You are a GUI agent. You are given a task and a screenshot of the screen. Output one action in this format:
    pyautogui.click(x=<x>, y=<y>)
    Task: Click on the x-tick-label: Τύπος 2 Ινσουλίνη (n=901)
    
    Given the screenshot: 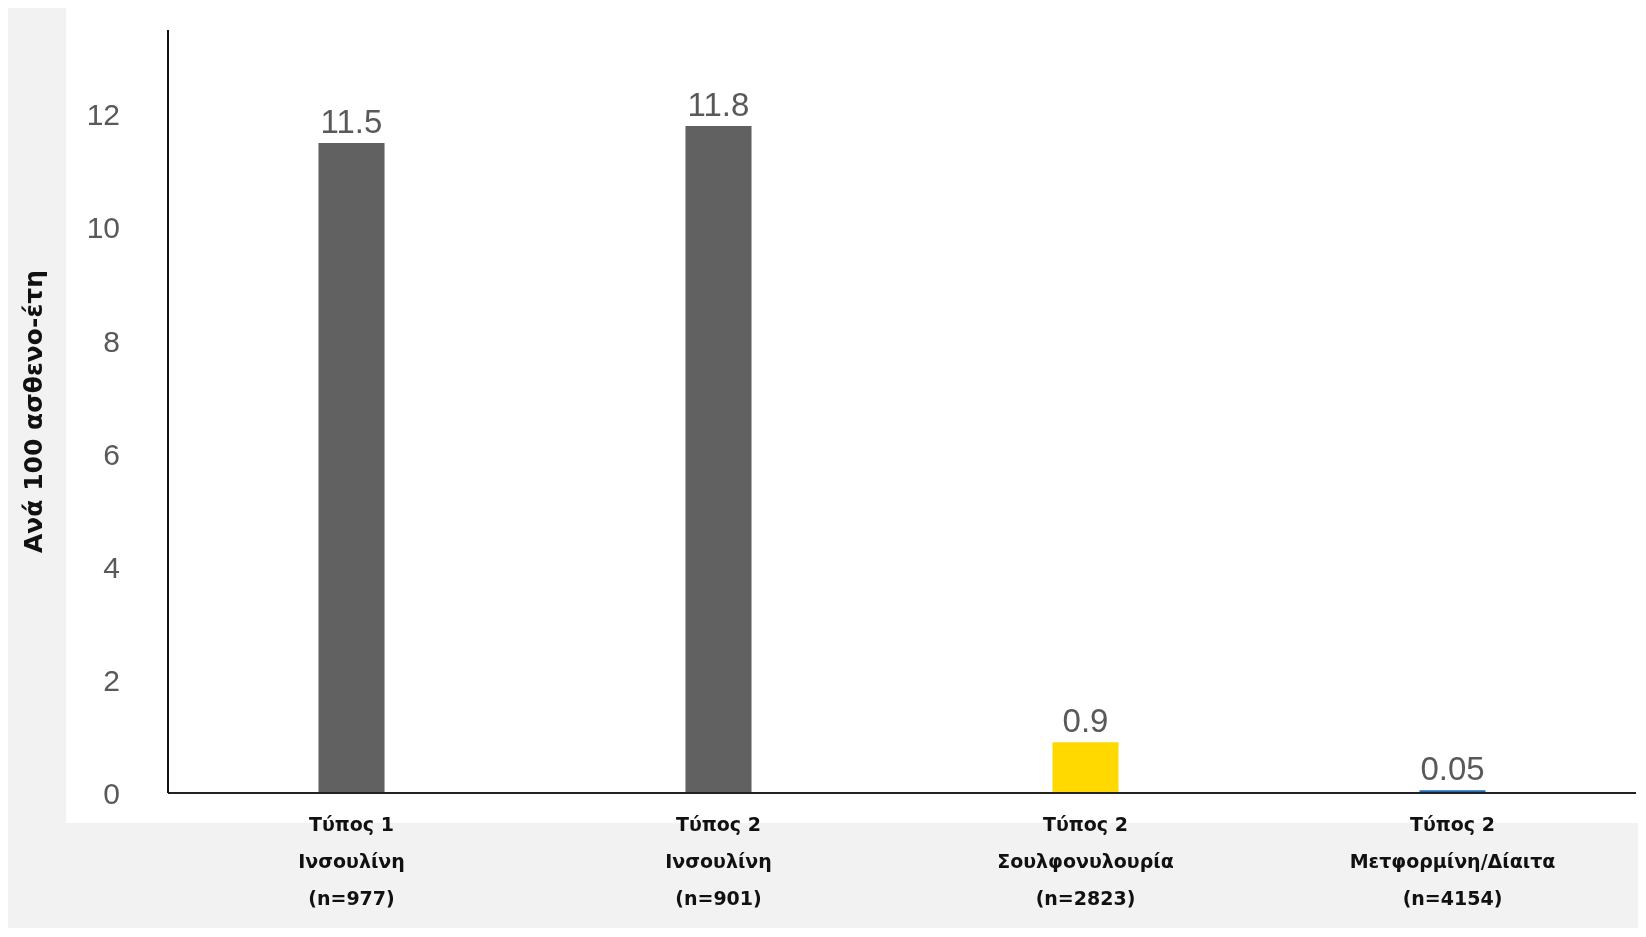 What is the action you would take?
    pyautogui.click(x=718, y=861)
    